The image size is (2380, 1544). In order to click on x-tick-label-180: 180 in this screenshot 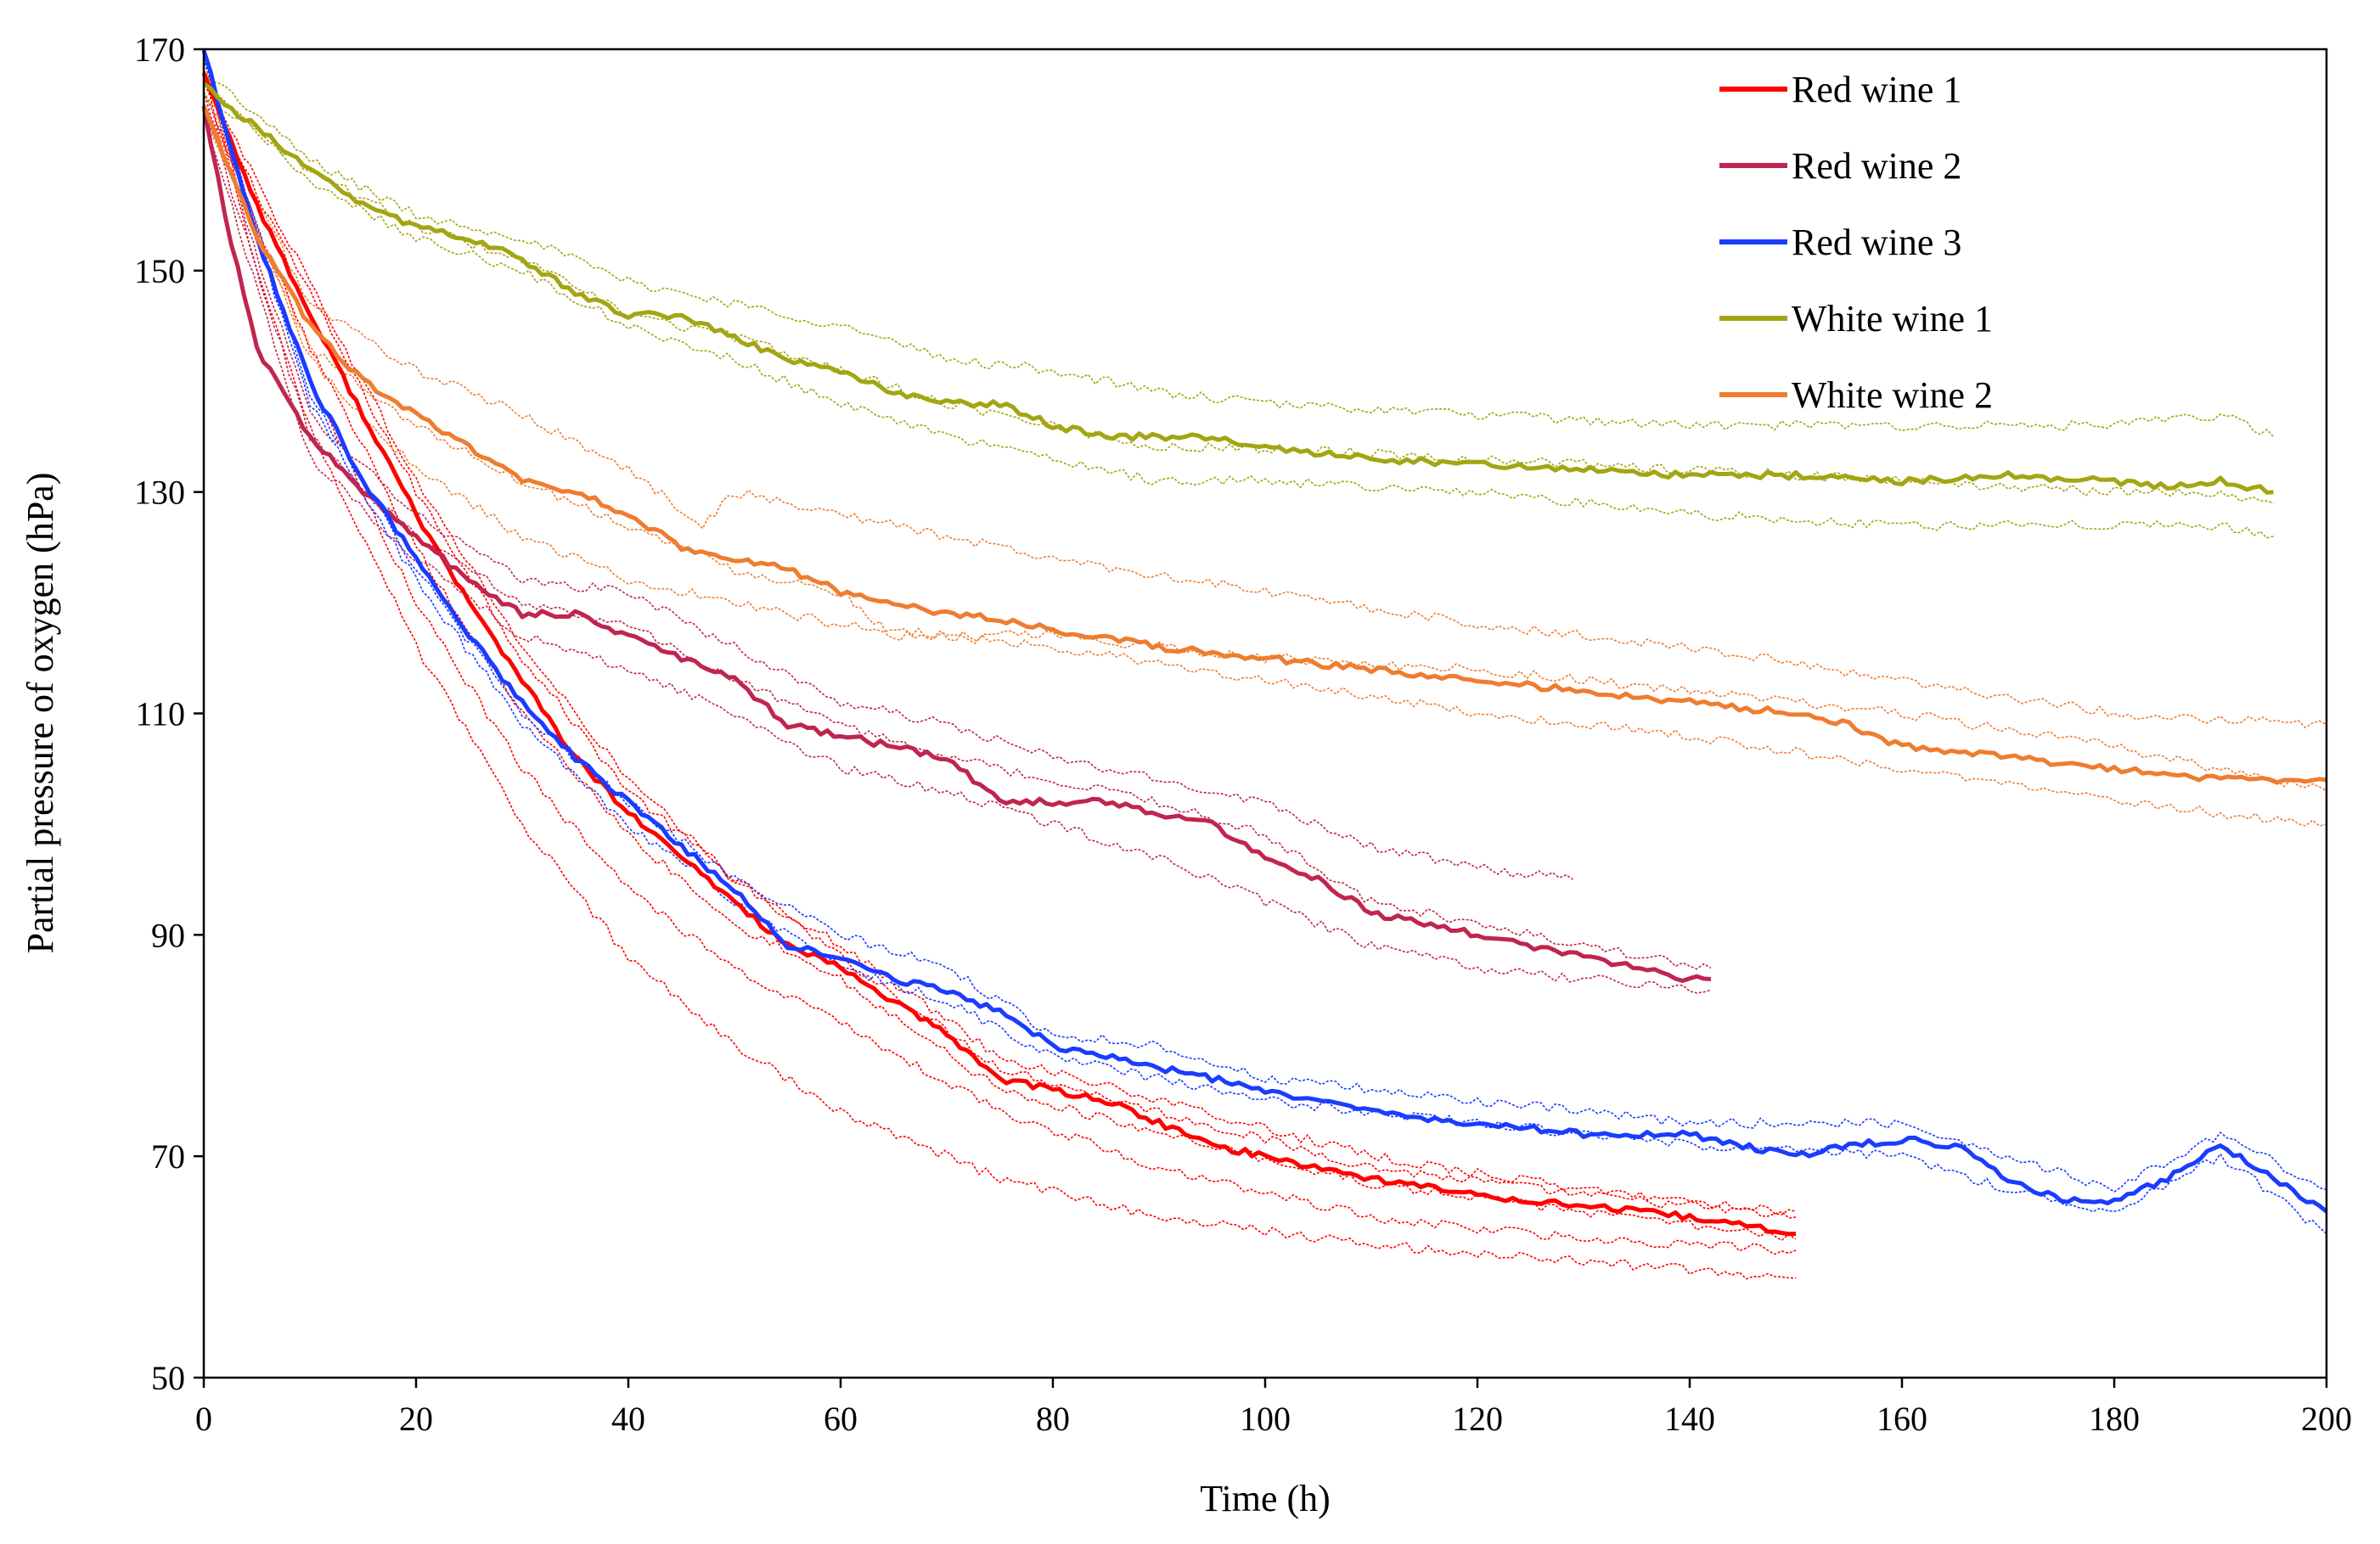, I will do `click(2114, 1419)`.